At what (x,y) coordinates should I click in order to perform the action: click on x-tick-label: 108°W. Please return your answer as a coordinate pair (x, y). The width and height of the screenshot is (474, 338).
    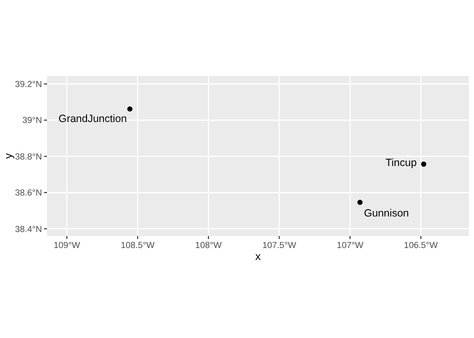
    Looking at the image, I should click on (208, 245).